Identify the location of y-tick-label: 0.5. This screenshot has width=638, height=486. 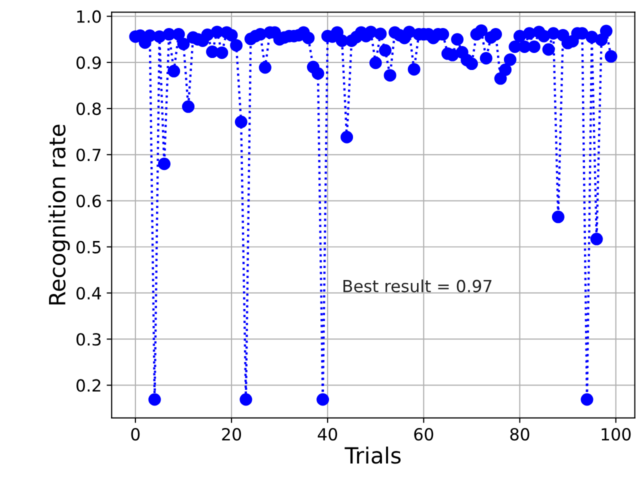
(88, 247).